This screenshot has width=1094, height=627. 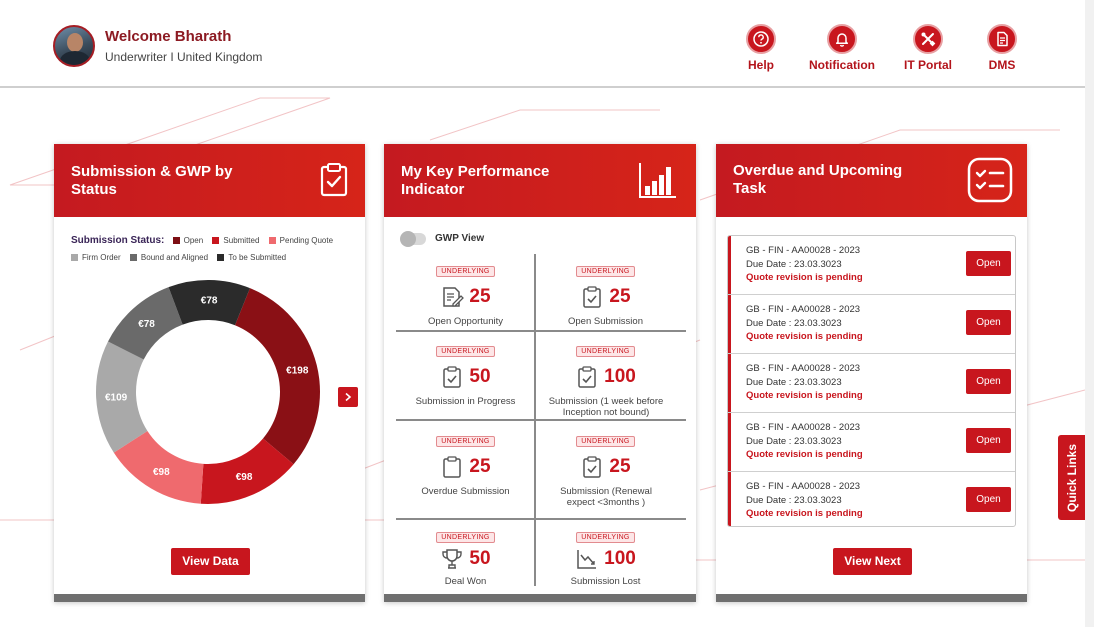 I want to click on kpi-deal-won: UNDERLYING 50 Deal Won, so click(x=465, y=556).